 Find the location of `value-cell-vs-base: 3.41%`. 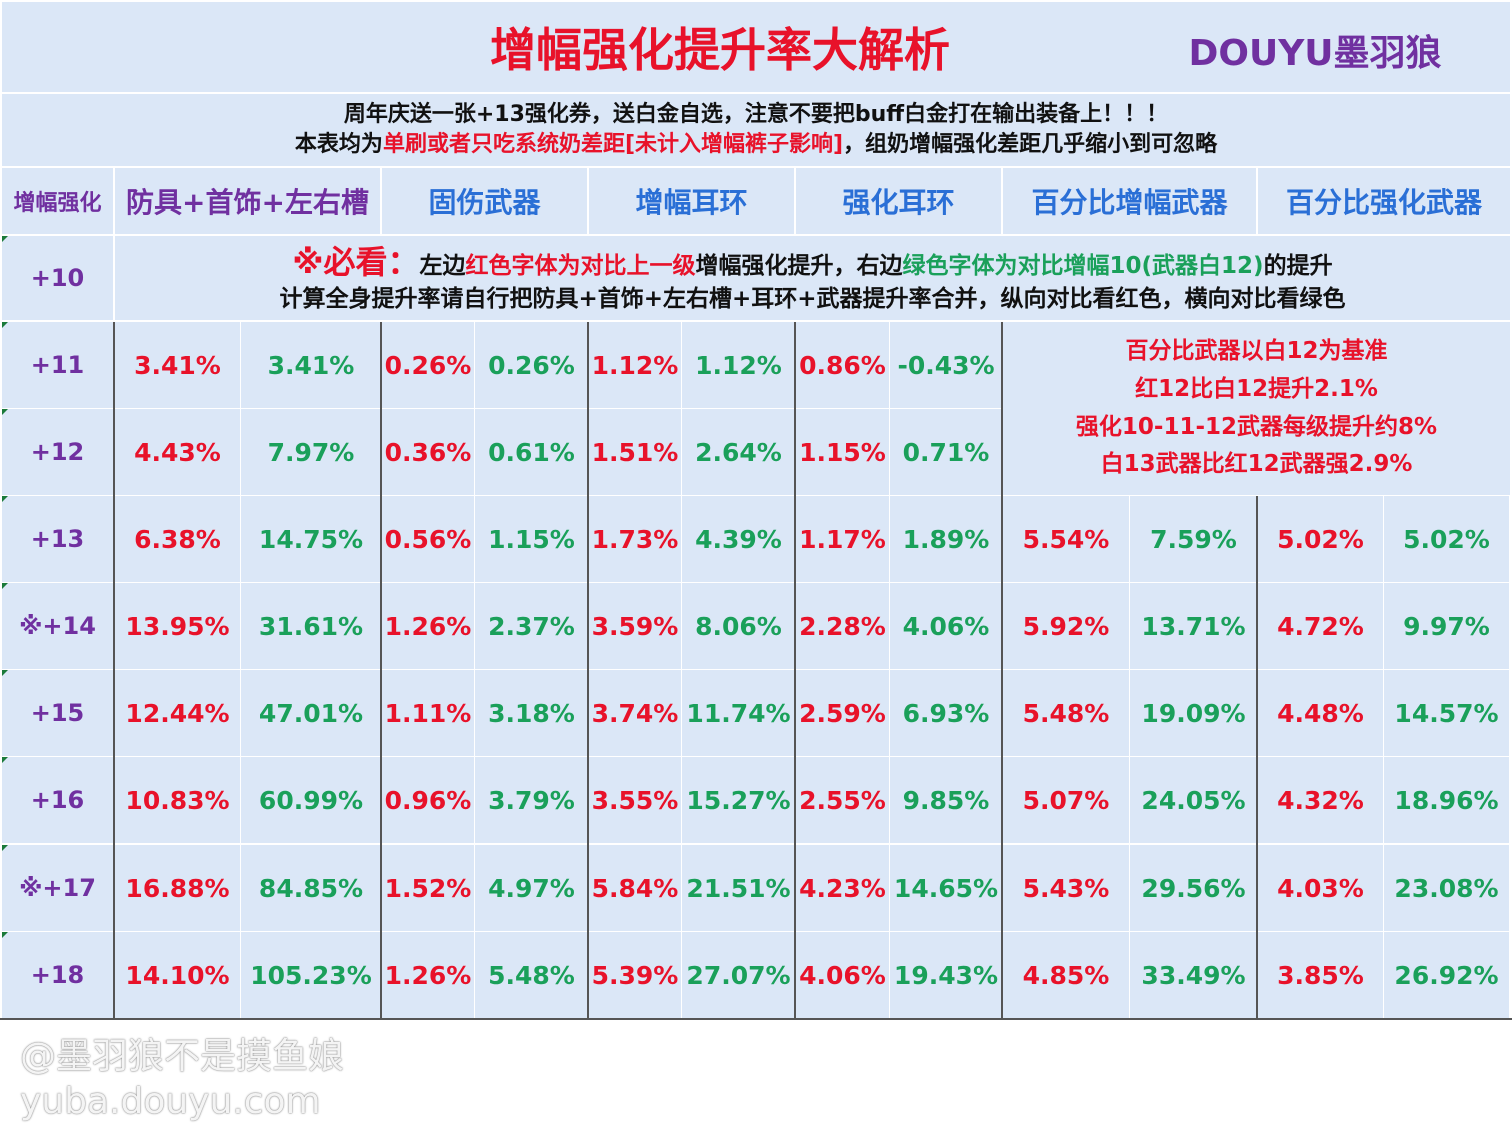

value-cell-vs-base: 3.41% is located at coordinates (311, 365).